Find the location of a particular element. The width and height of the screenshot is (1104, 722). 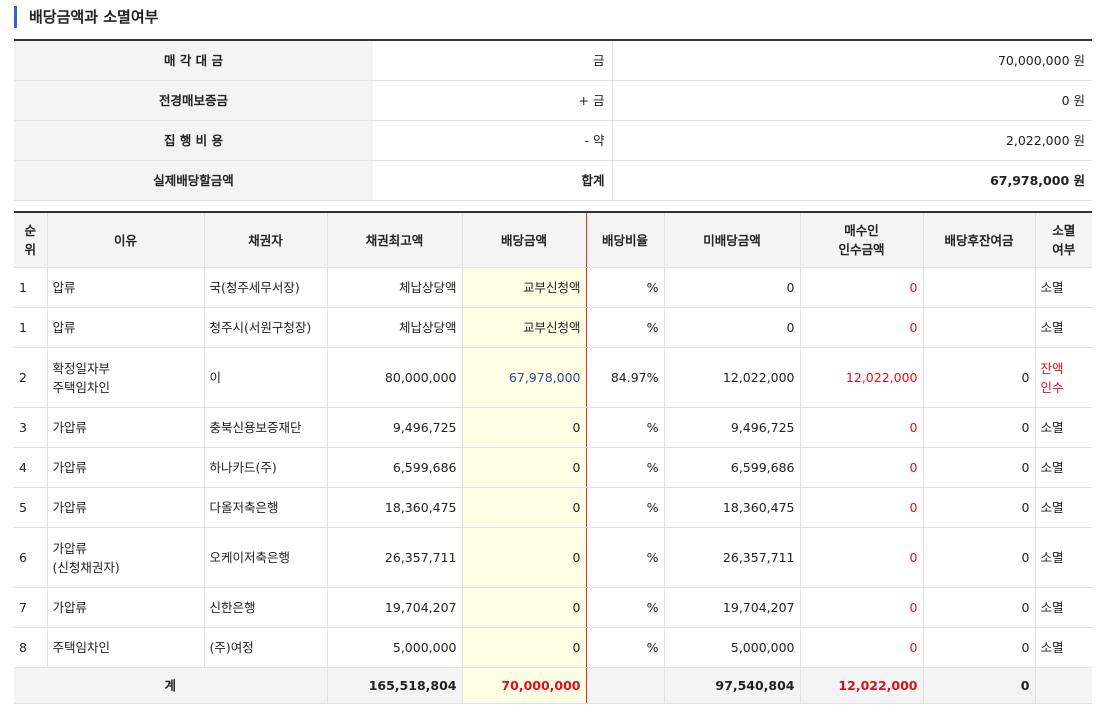

total-cell: 165,518,804 is located at coordinates (394, 685).